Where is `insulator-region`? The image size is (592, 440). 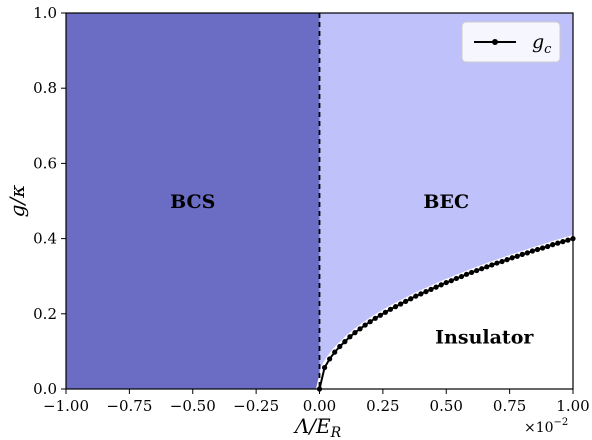 insulator-region is located at coordinates (446, 313).